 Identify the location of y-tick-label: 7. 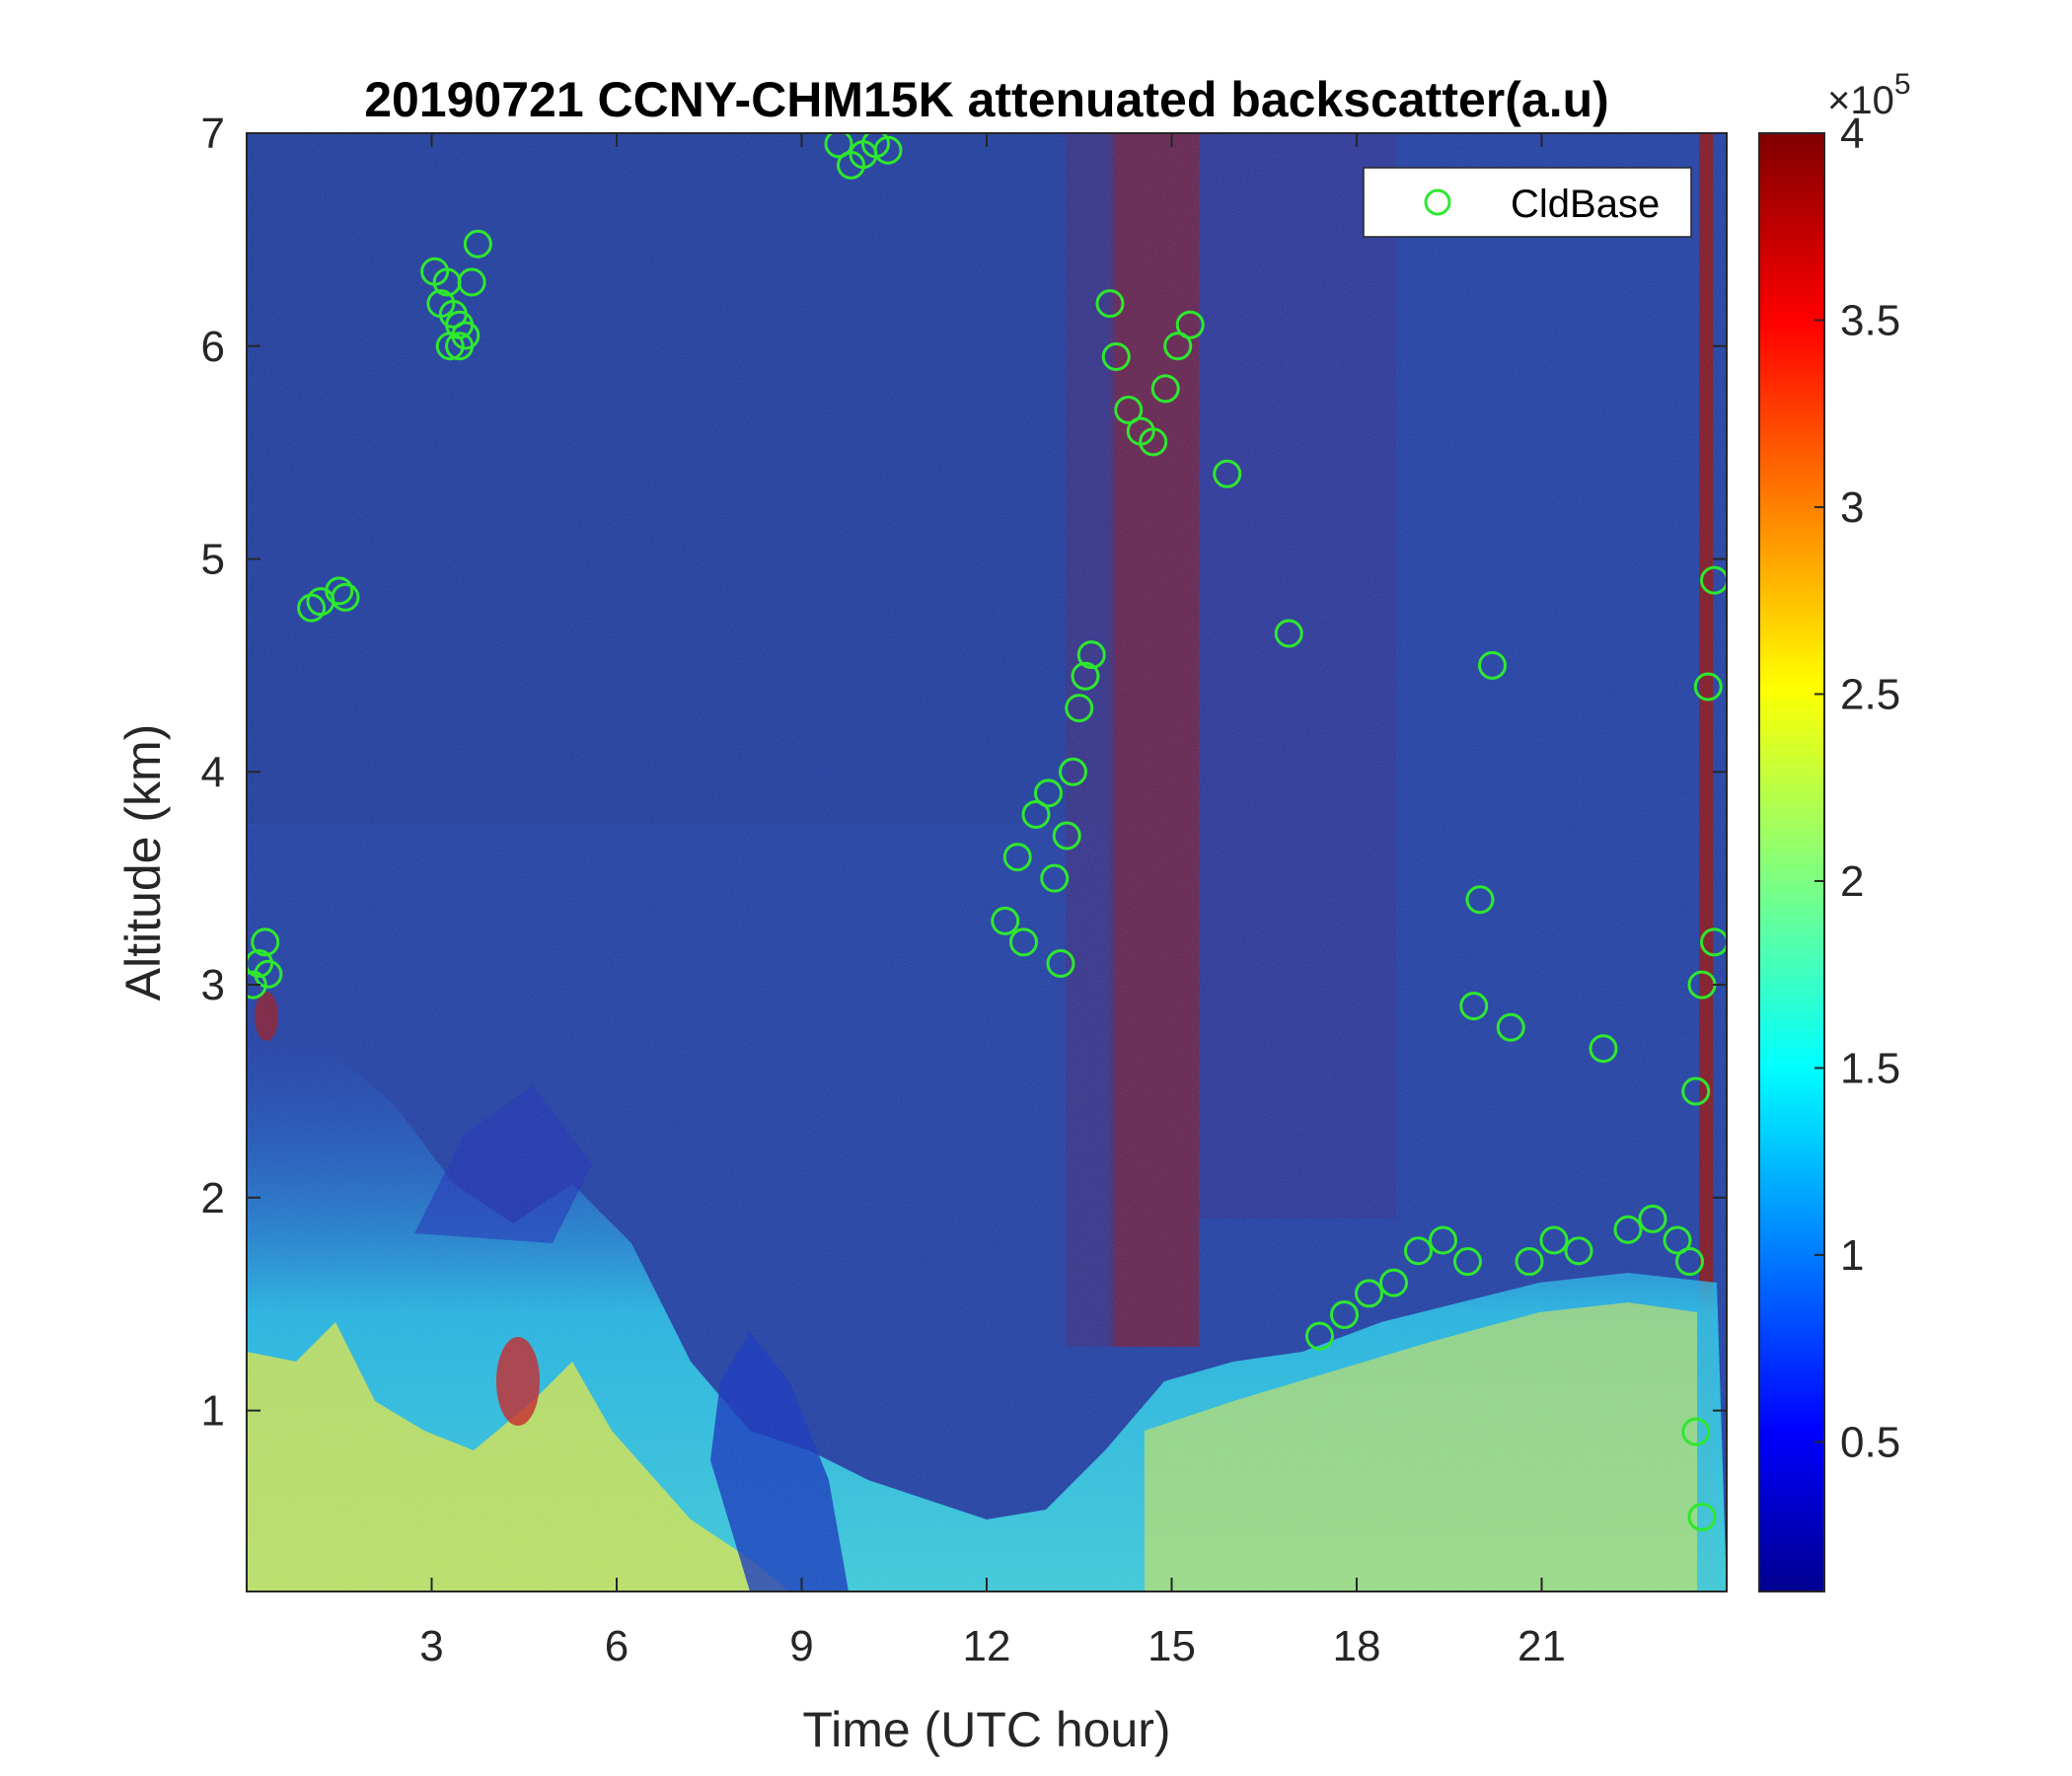
(213, 134).